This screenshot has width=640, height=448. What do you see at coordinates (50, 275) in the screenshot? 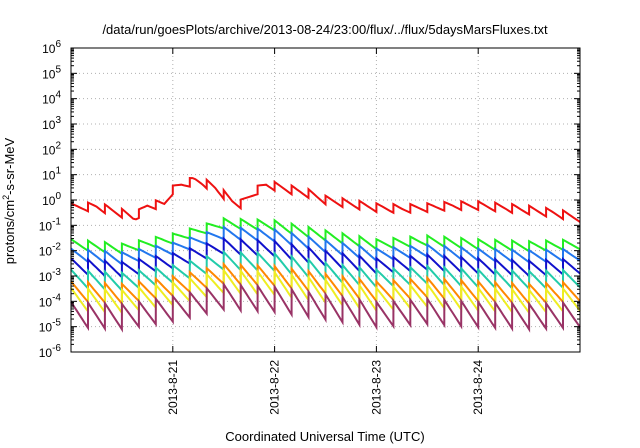
I see `y-tick-label: 10⁻³` at bounding box center [50, 275].